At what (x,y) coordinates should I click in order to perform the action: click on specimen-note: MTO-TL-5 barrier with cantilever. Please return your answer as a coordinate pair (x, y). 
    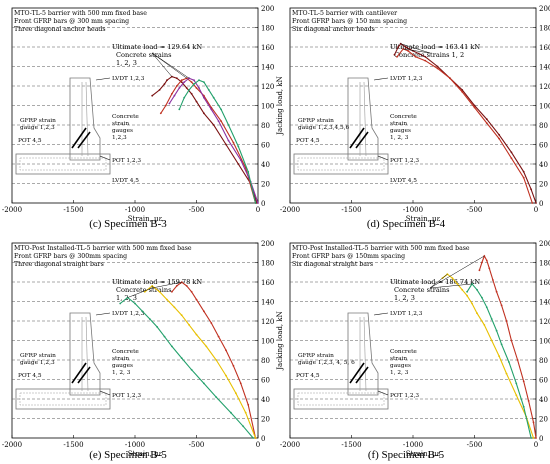
    Looking at the image, I should click on (344, 13).